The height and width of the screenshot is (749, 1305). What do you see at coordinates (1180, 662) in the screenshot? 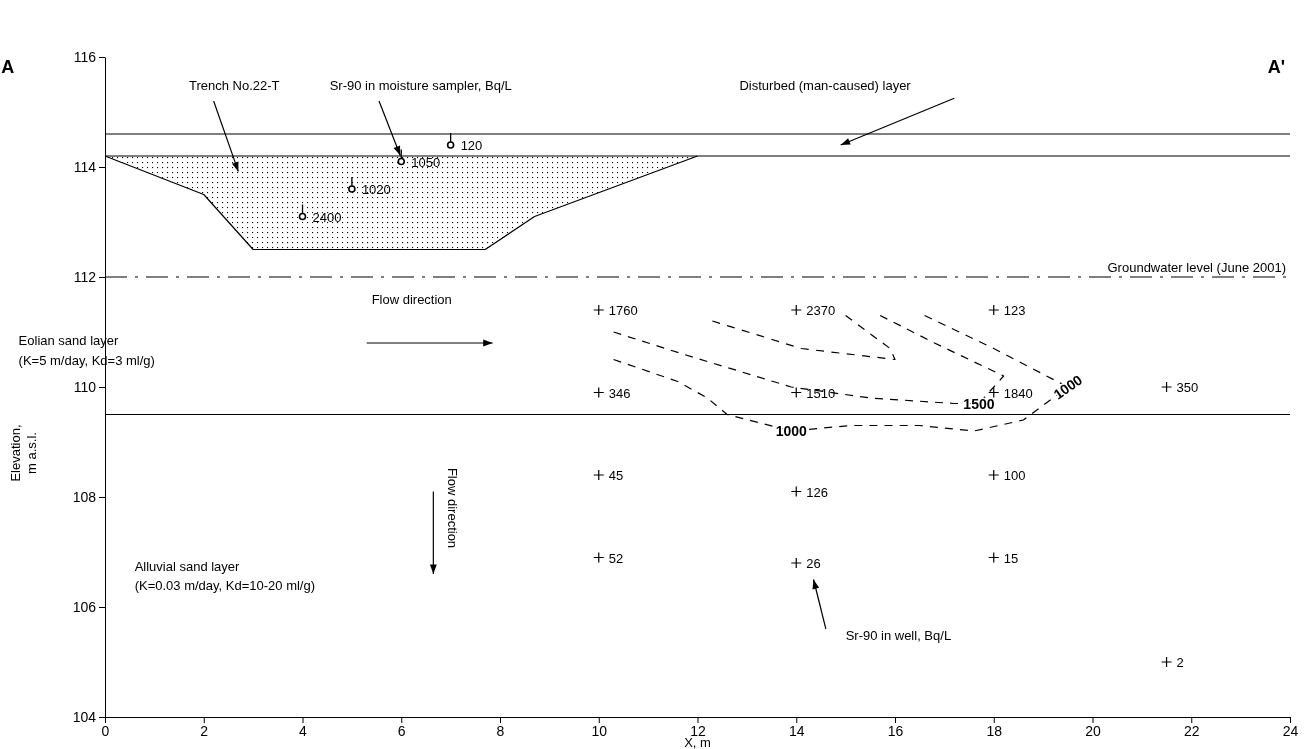
I see `annotation: 2` at bounding box center [1180, 662].